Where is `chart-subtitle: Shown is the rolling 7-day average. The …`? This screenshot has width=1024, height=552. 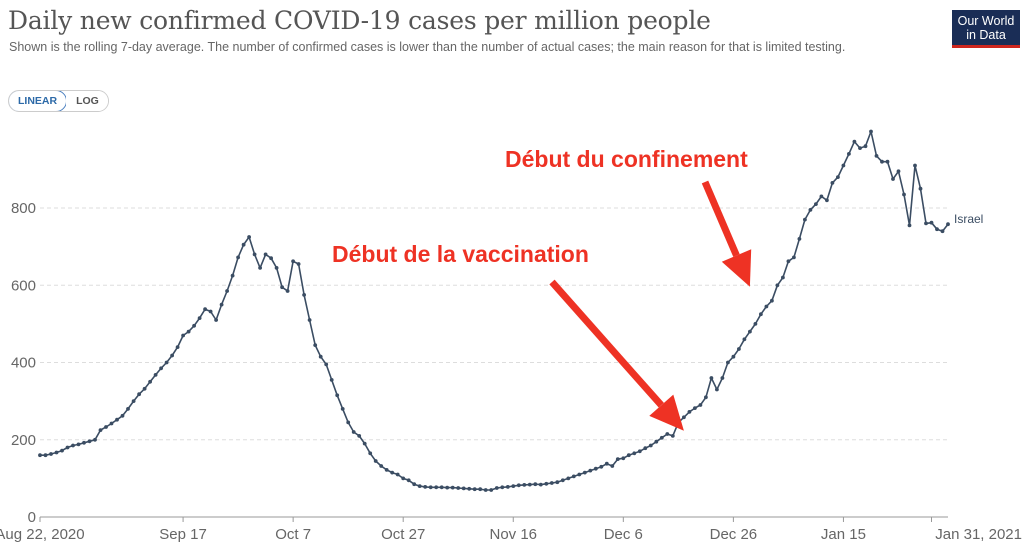 chart-subtitle: Shown is the rolling 7-day average. The … is located at coordinates (427, 47).